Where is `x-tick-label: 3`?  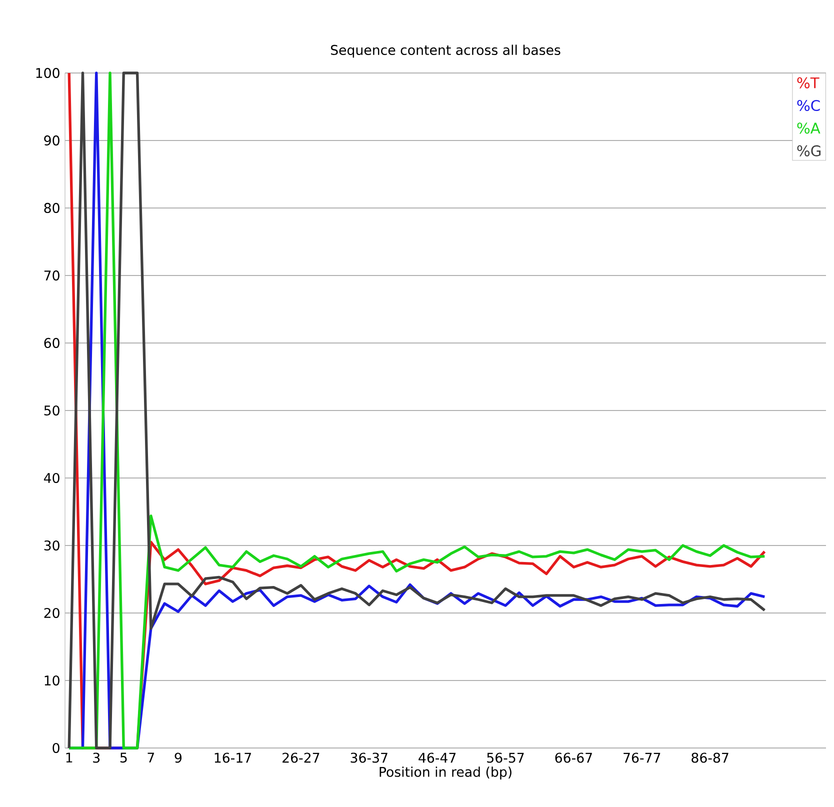
x-tick-label: 3 is located at coordinates (96, 757).